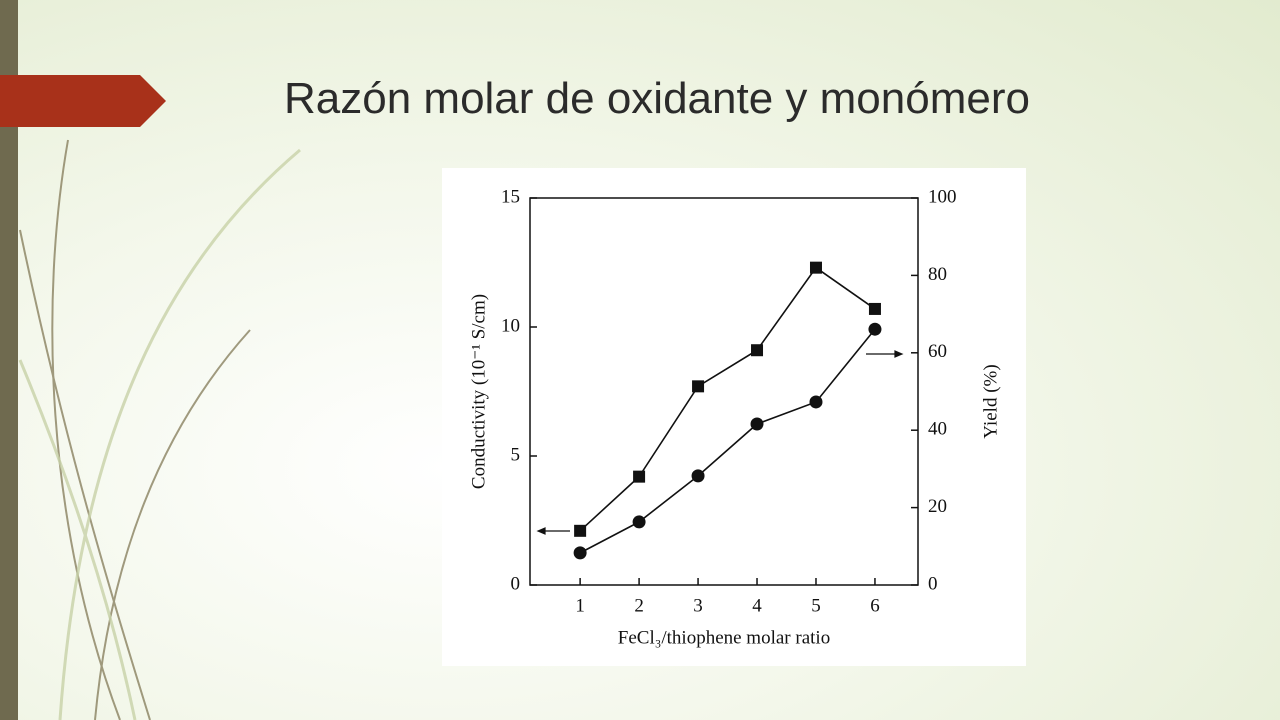 This screenshot has height=720, width=1280. Describe the element at coordinates (875, 605) in the screenshot. I see `x-tick-label: 6` at that location.